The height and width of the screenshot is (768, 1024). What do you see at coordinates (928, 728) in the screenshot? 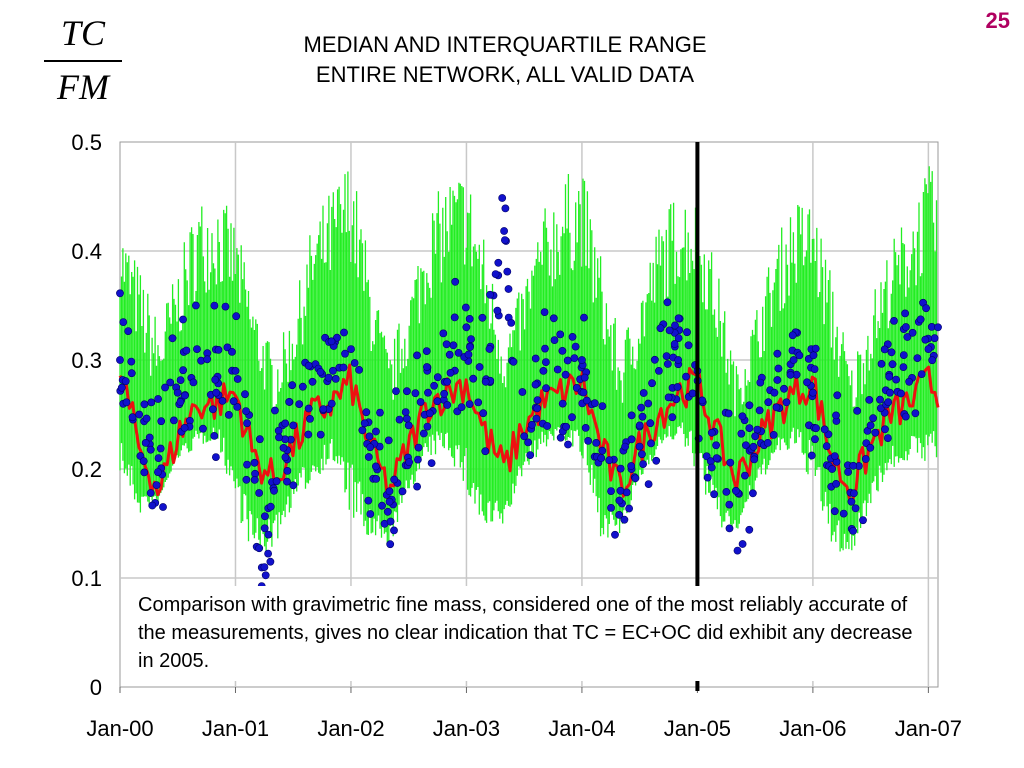
I see `x-tick-label: Jan-07` at bounding box center [928, 728].